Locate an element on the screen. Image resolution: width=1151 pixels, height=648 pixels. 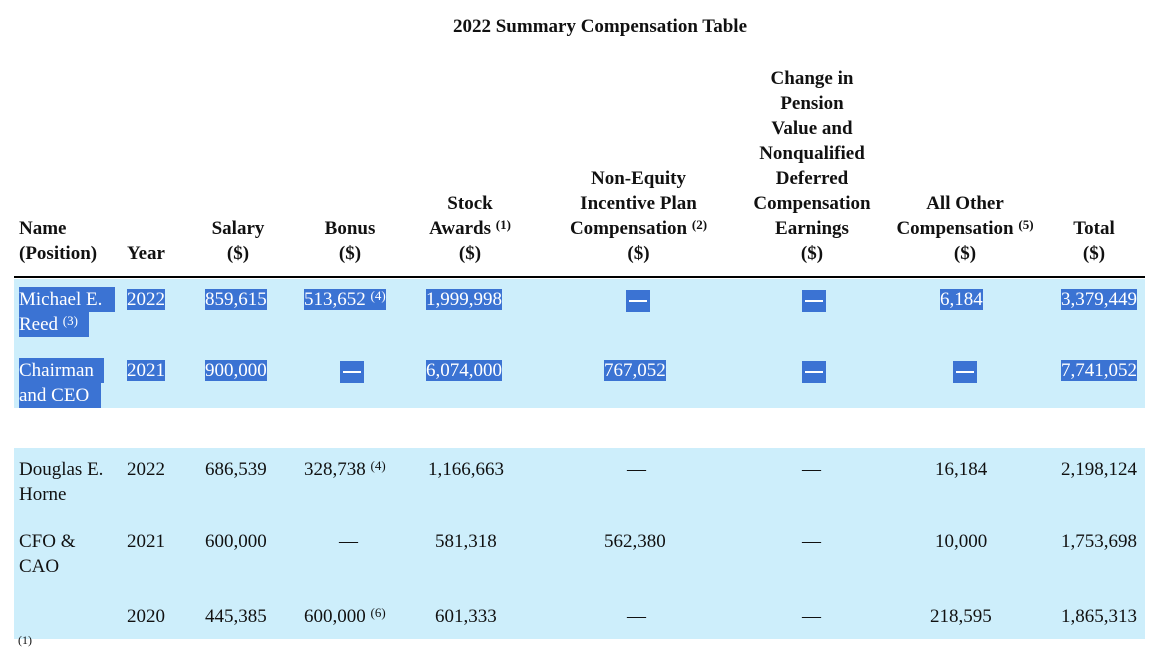
cell-salary: 445,385 is located at coordinates (236, 616).